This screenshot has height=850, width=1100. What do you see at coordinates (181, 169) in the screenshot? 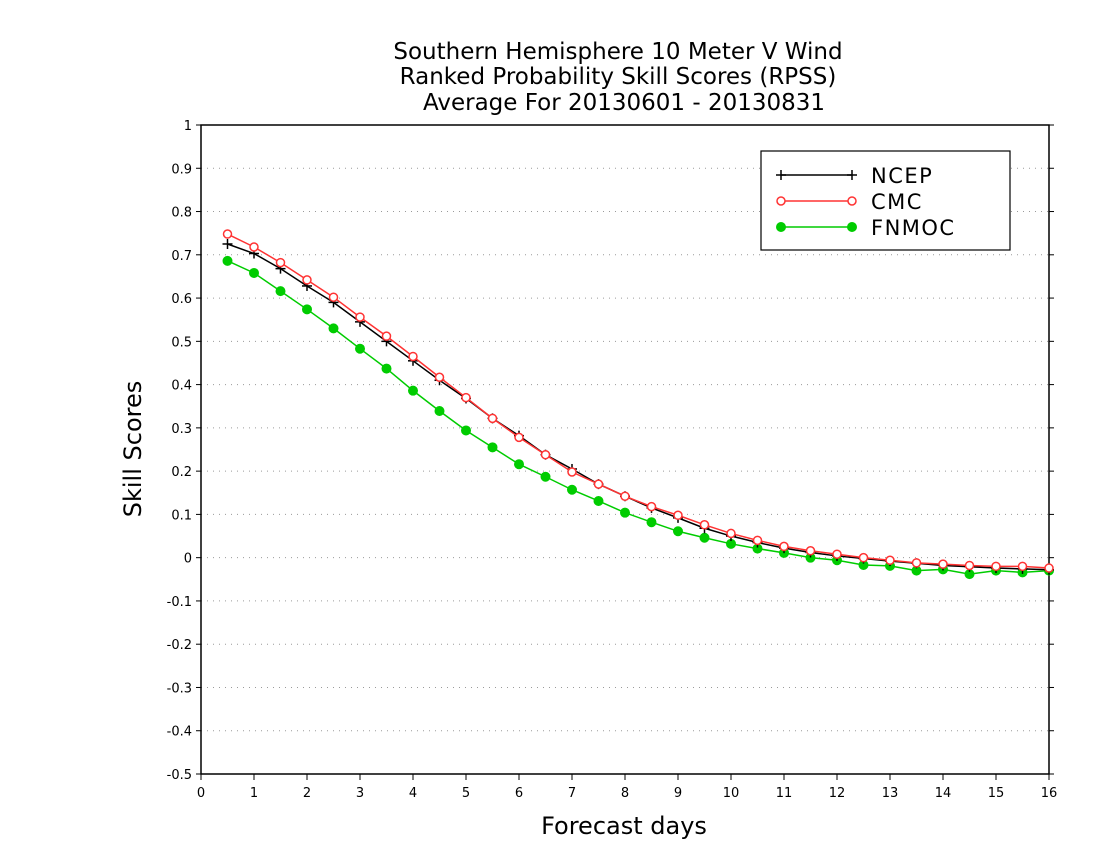
I see `y-tick-label: 0.9` at bounding box center [181, 169].